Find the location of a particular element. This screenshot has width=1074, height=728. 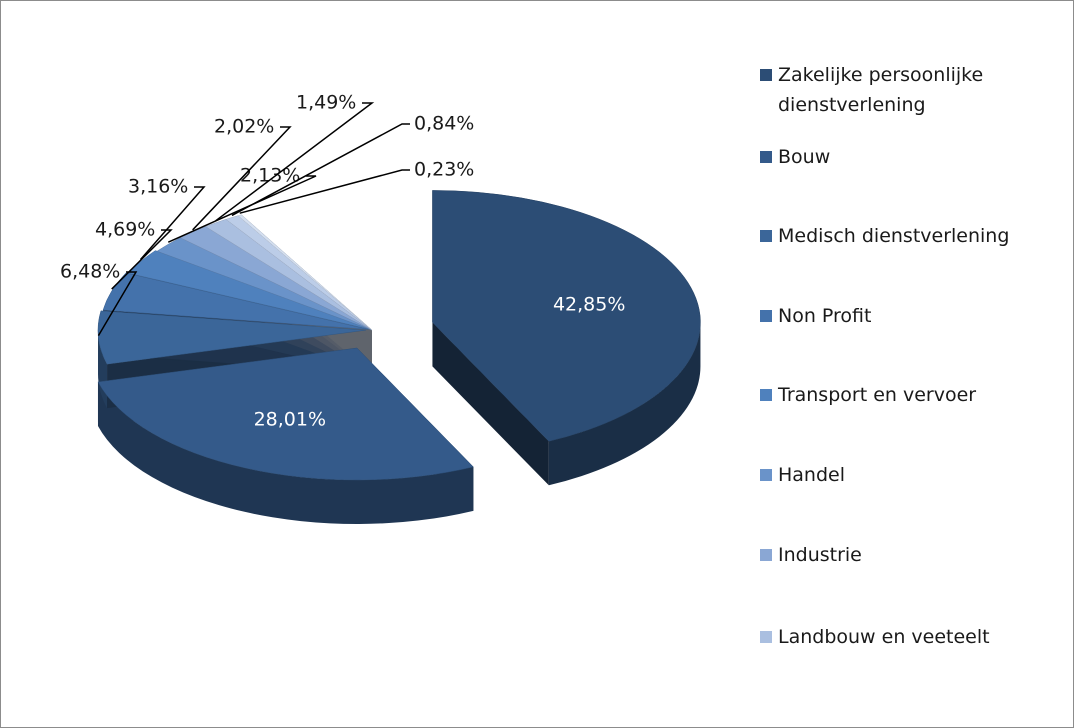

data-label: 3,16% is located at coordinates (158, 187).